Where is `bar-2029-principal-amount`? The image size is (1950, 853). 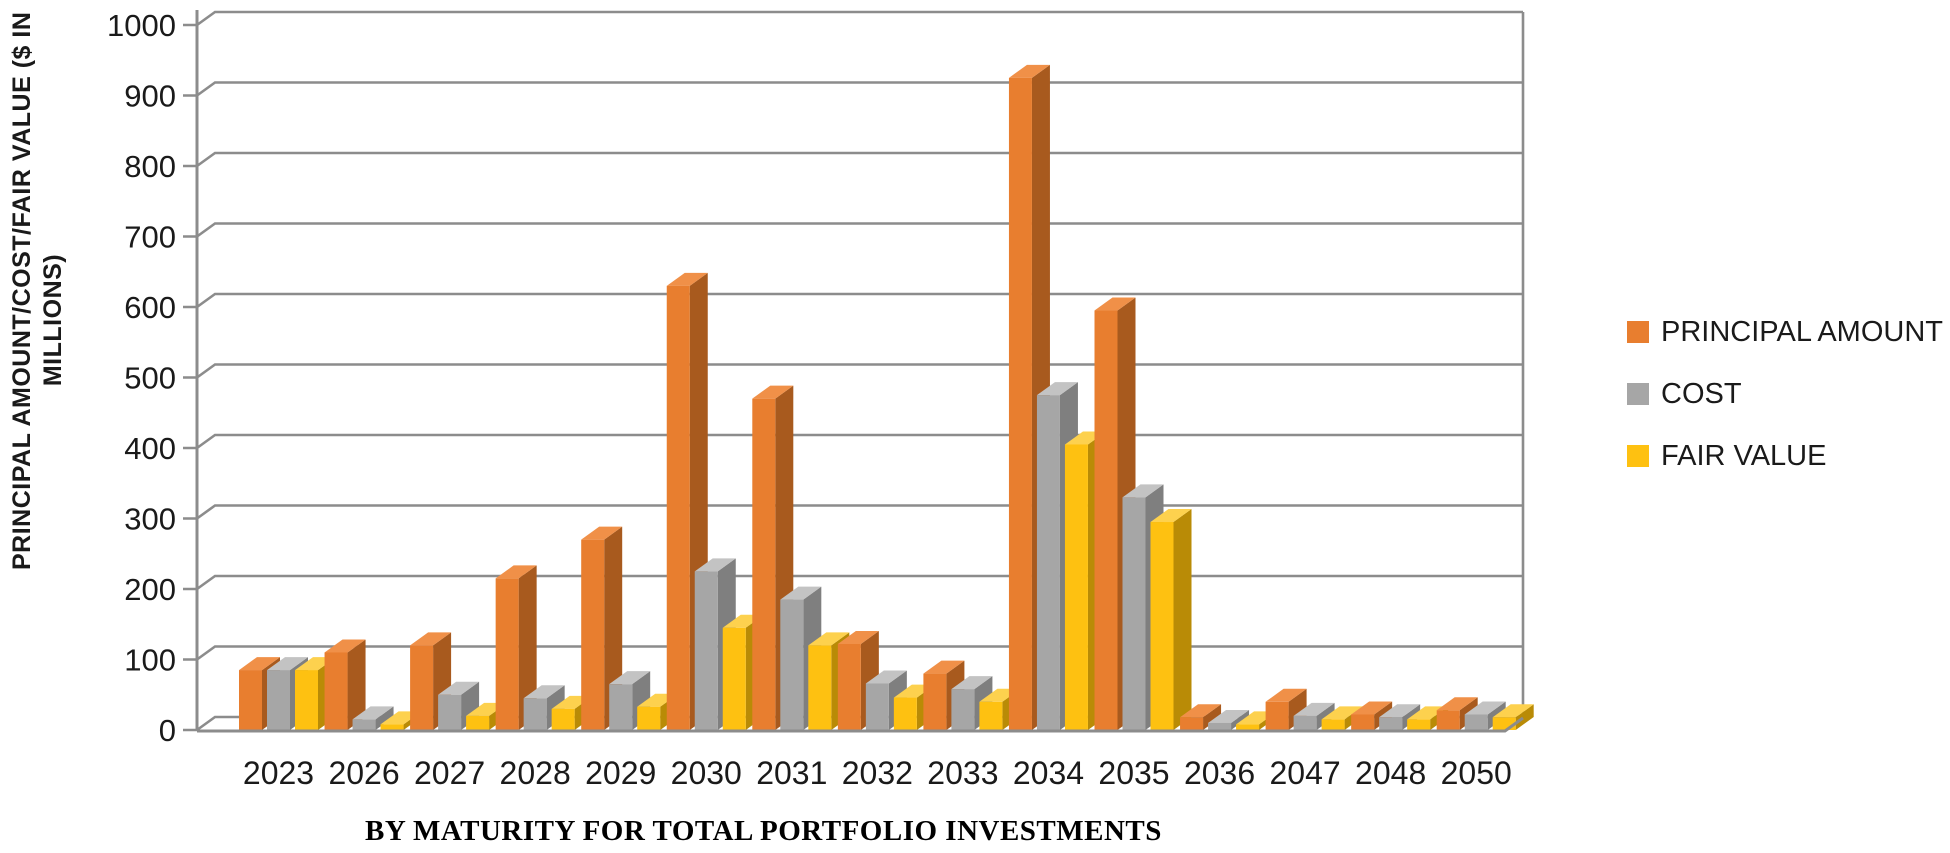
bar-2029-principal-amount is located at coordinates (593, 634).